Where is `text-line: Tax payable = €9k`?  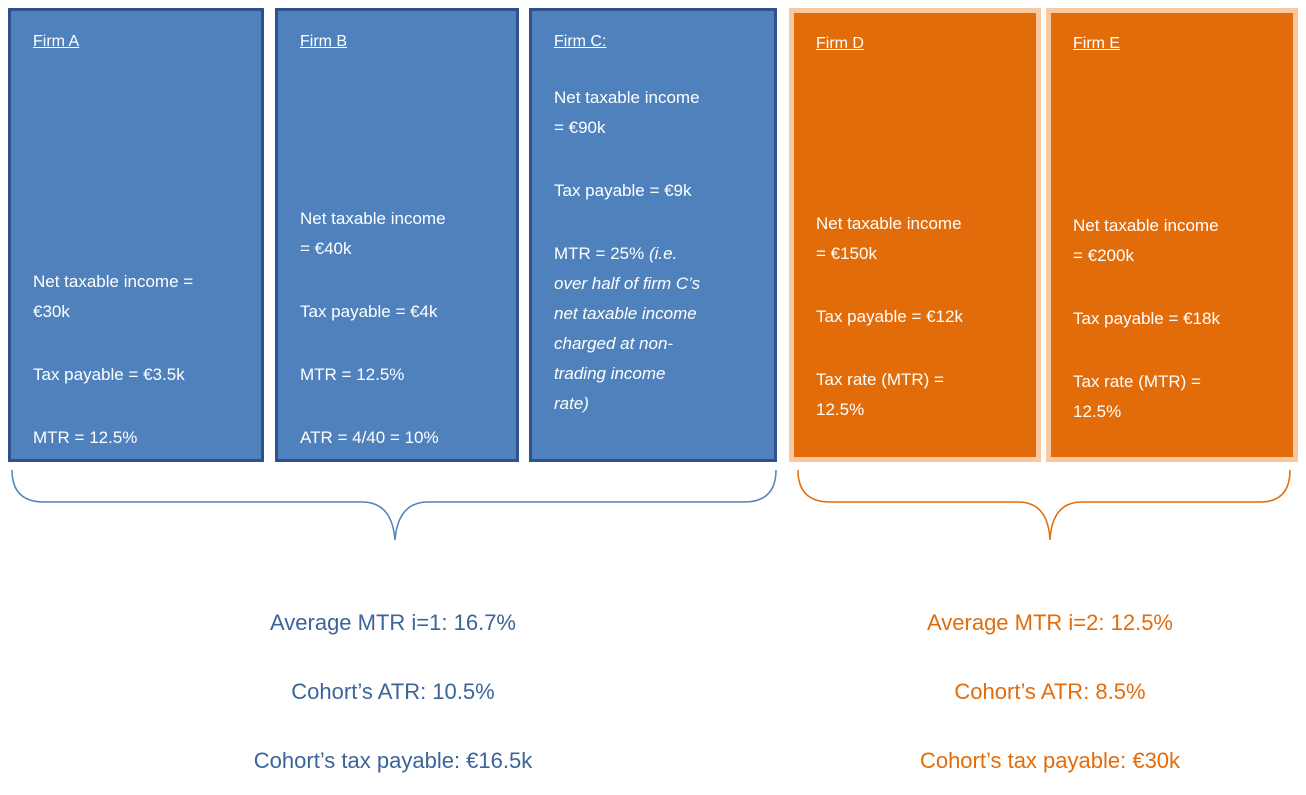
text-line: Tax payable = €9k is located at coordinates (623, 190).